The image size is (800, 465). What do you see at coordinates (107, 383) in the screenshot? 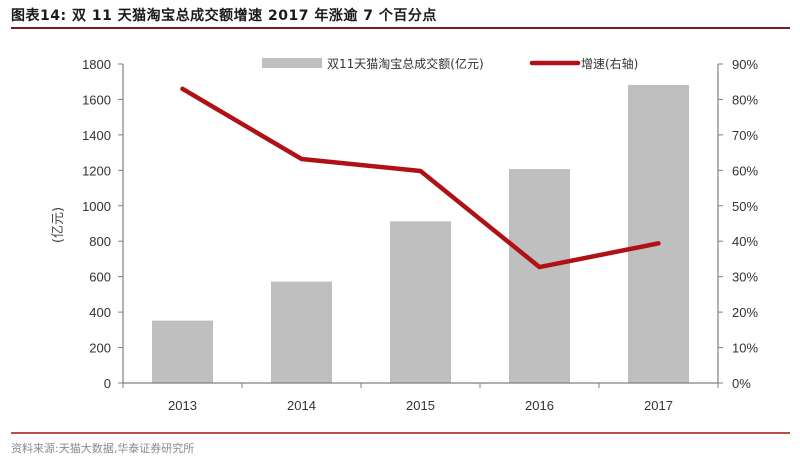
I see `left-tick-label: 0` at bounding box center [107, 383].